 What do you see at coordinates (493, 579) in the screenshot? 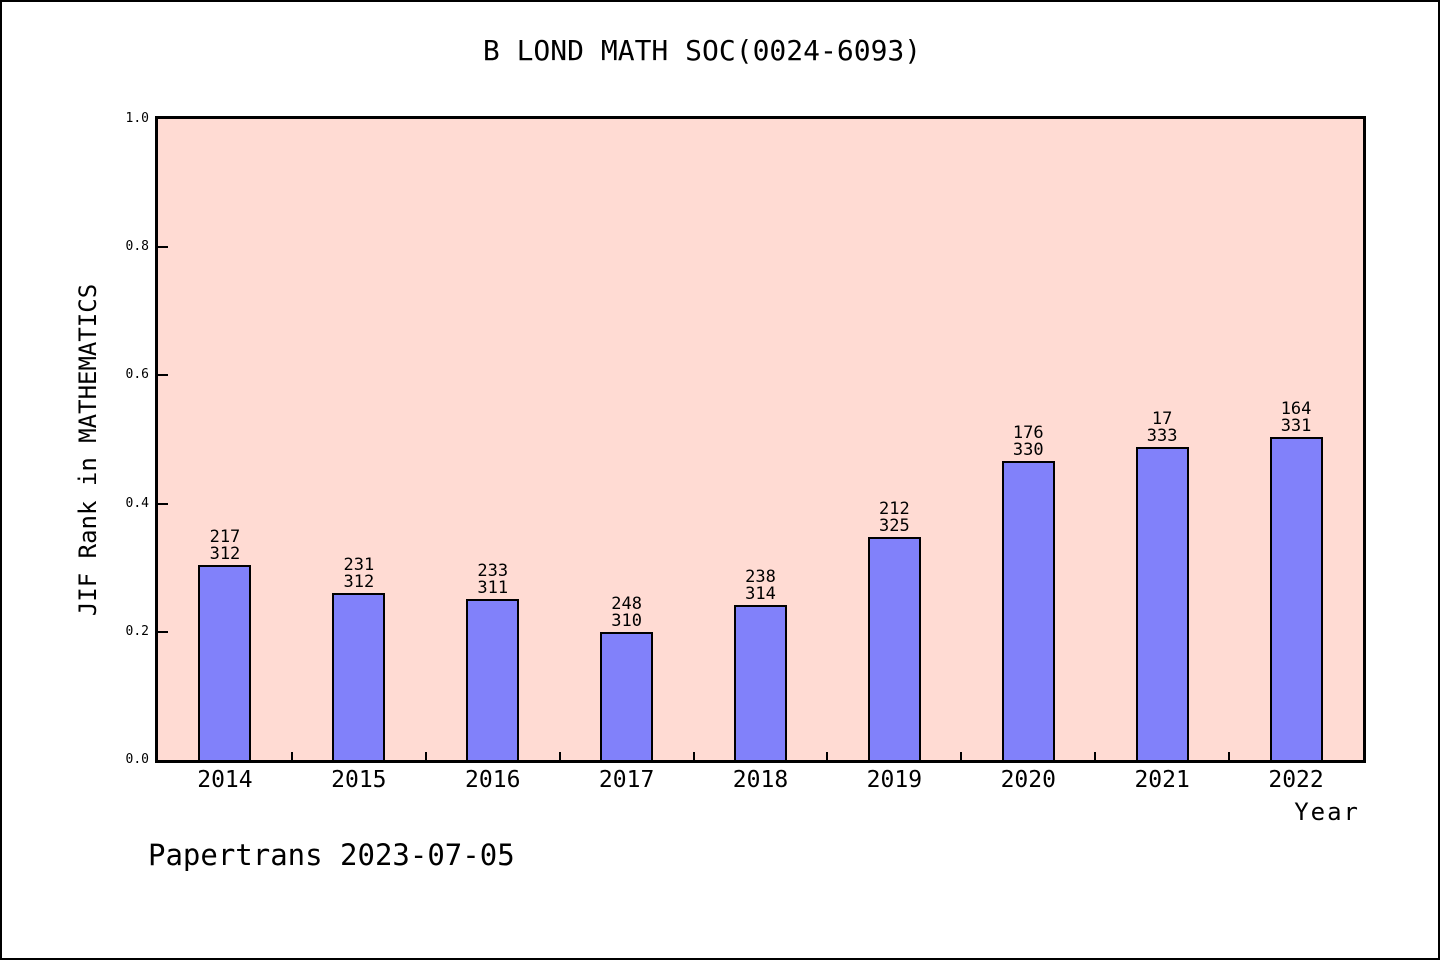
I see `bar-value-label: 233 311` at bounding box center [493, 579].